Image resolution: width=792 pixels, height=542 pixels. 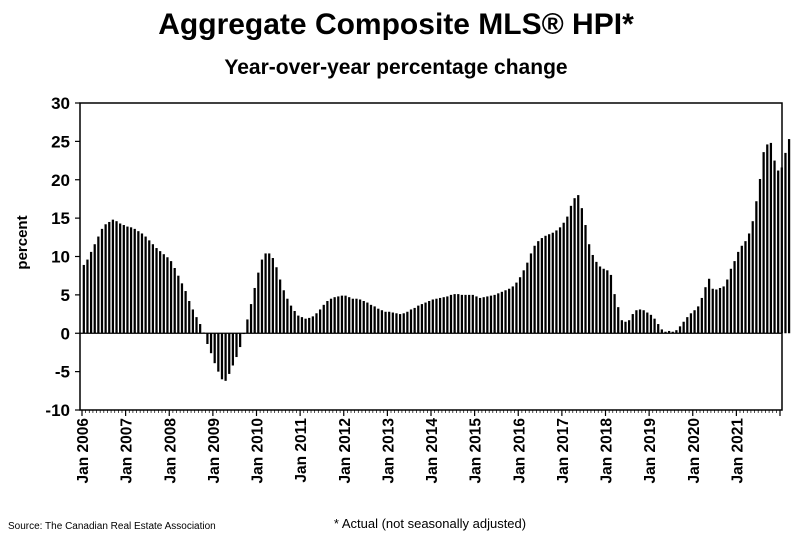 I want to click on x-tick-label: Jan 2016, so click(x=519, y=451).